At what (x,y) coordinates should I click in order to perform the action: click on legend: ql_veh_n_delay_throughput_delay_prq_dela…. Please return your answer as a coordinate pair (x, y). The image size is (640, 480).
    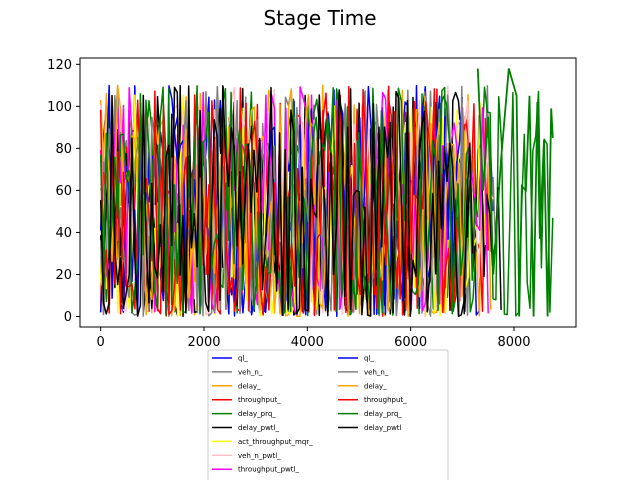
    Looking at the image, I should click on (328, 414).